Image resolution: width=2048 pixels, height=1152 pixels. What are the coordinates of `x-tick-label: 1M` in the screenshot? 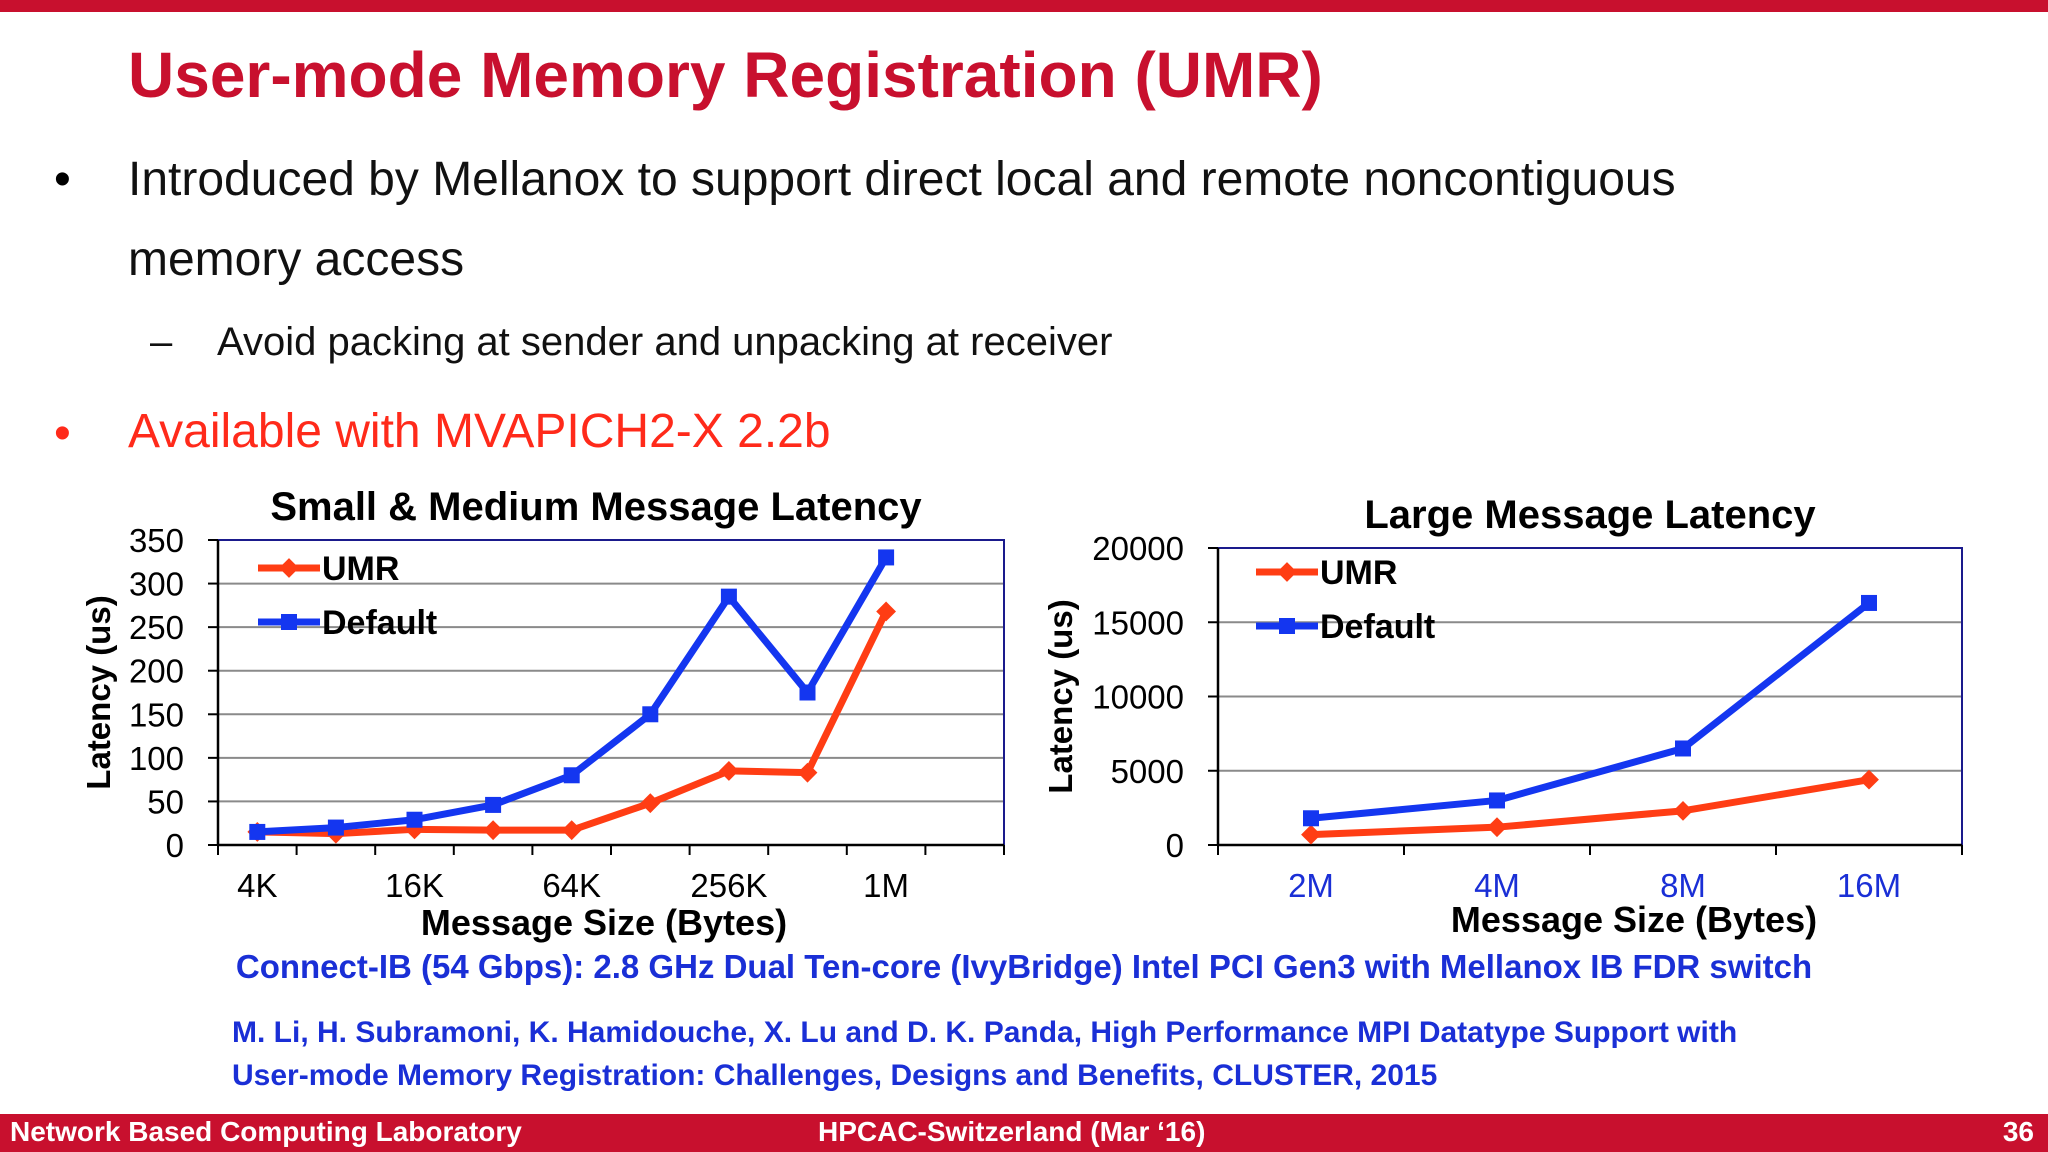 It's located at (886, 885).